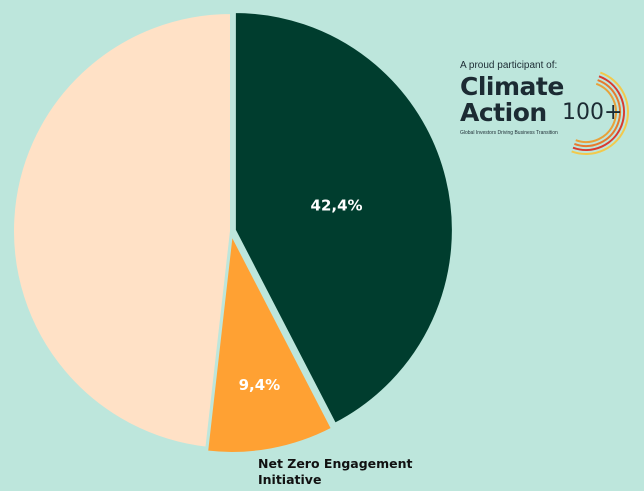  I want to click on slice-callout-label: Net Zero Engagement Initiative, so click(378, 472).